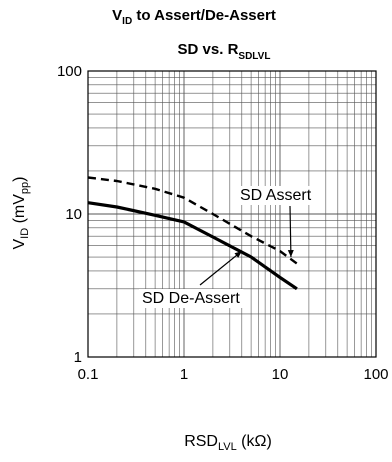  I want to click on annotations: SD Assert SD De-Assert, so click(227, 247).